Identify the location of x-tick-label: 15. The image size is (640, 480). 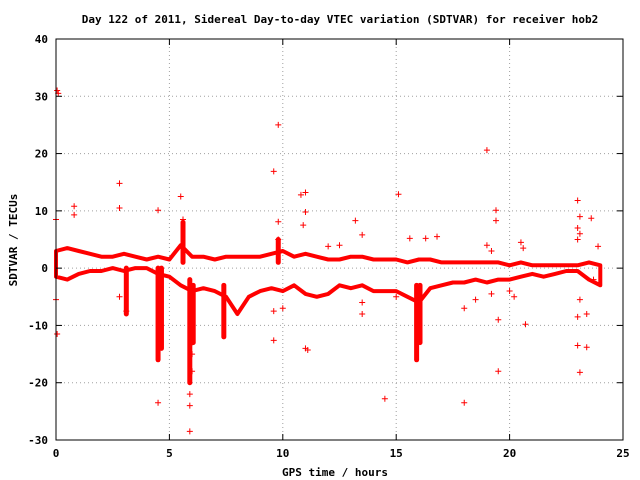
(396, 453).